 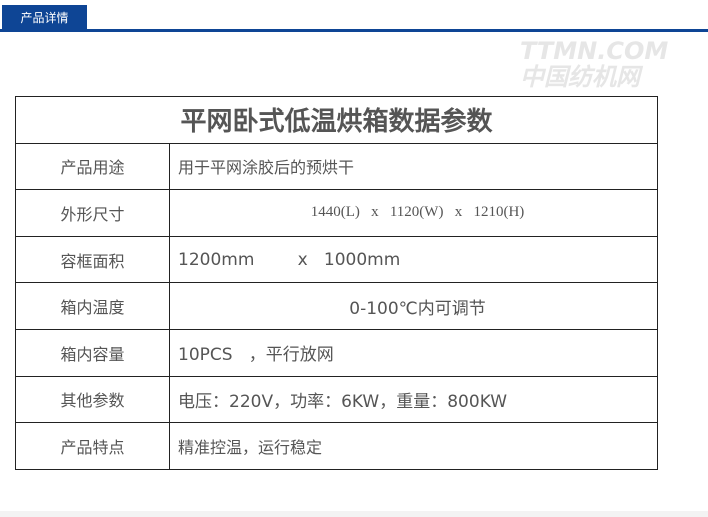 What do you see at coordinates (413, 446) in the screenshot?
I see `row-value: 精准控温，运行稳定` at bounding box center [413, 446].